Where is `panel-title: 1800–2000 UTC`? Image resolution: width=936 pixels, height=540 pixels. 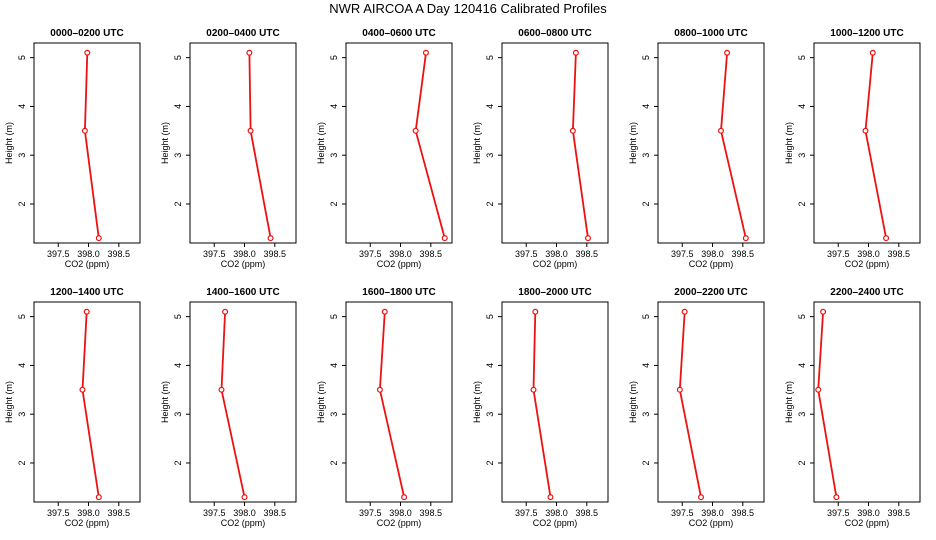
panel-title: 1800–2000 UTC is located at coordinates (554, 292).